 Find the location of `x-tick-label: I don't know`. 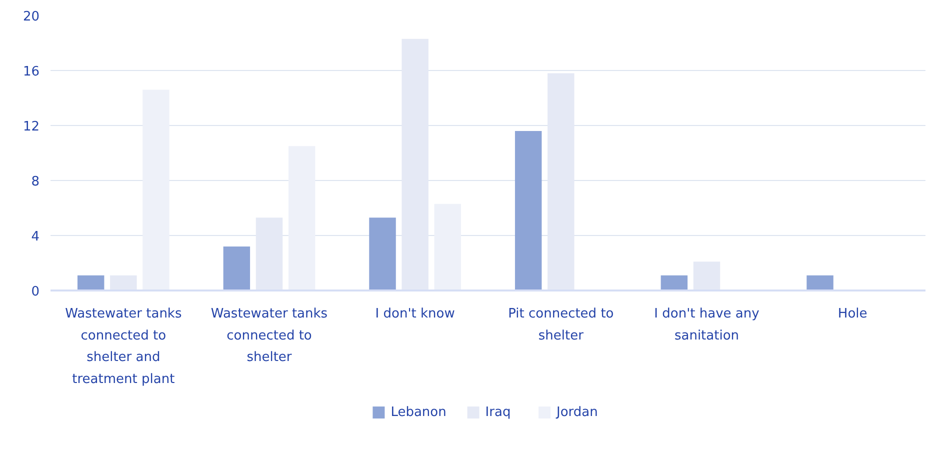

x-tick-label: I don't know is located at coordinates (415, 314).